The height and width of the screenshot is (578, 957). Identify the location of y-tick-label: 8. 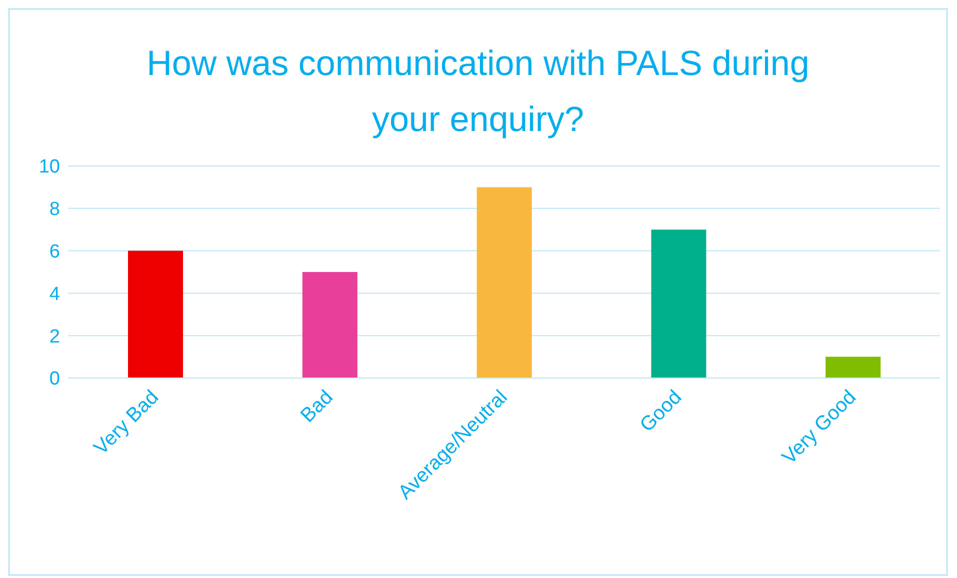
(54, 209).